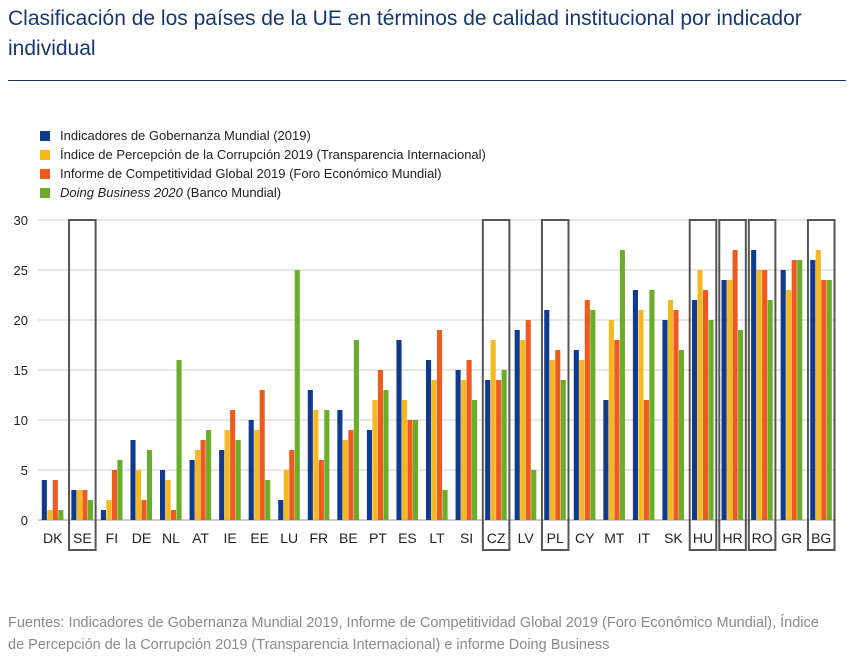 The height and width of the screenshot is (659, 849). I want to click on bar-pt-s2, so click(375, 460).